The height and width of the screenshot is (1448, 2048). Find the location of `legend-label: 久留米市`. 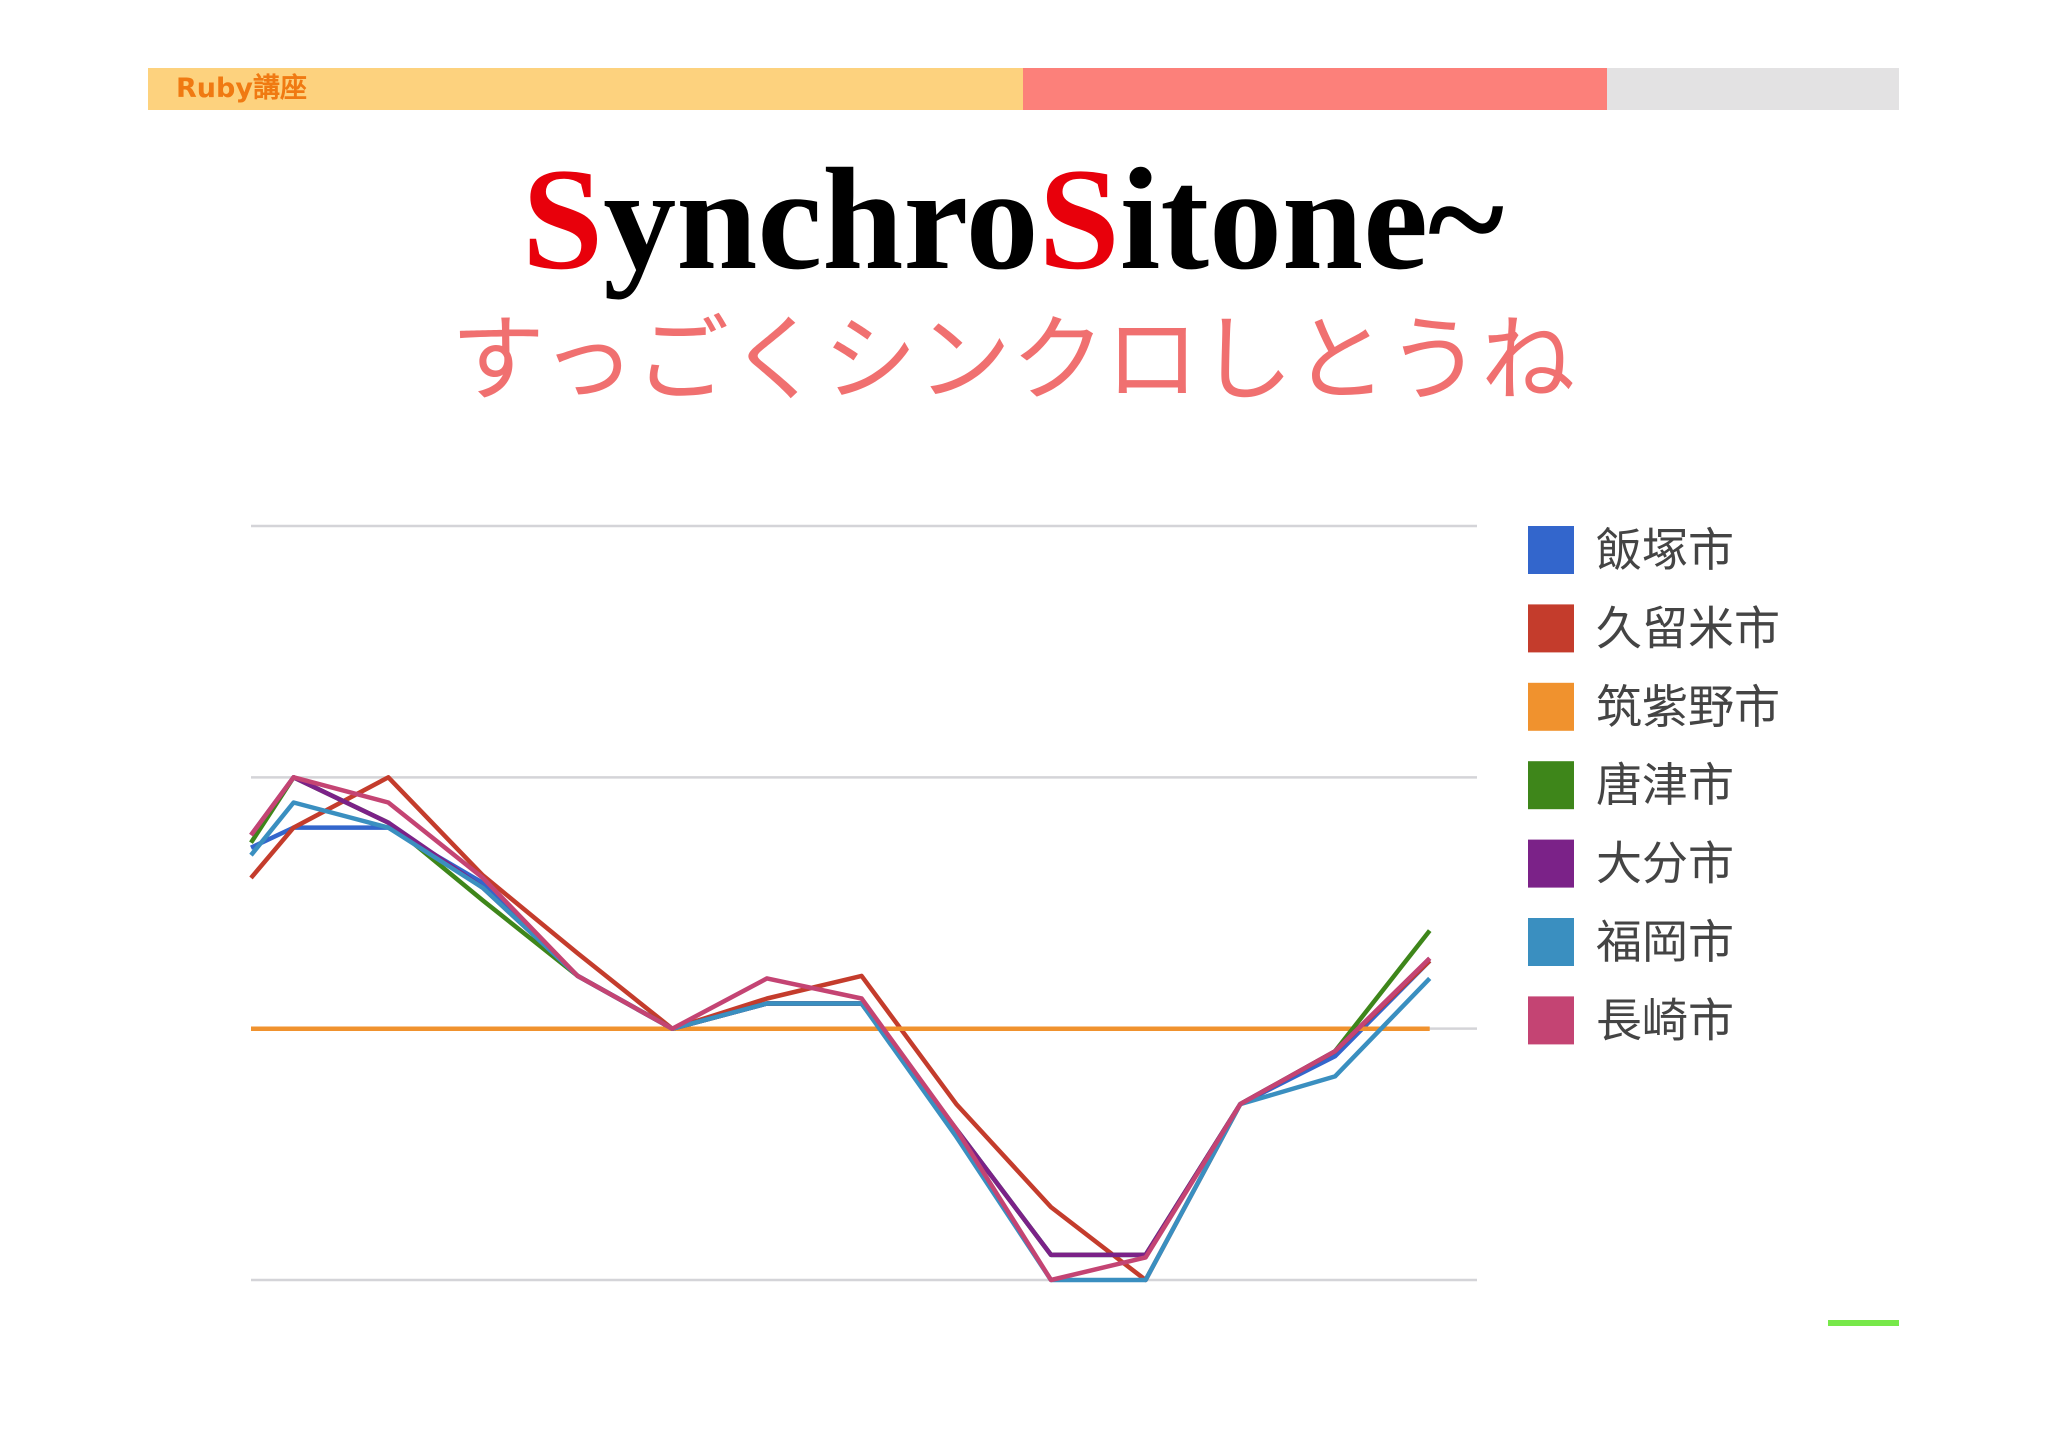

legend-label: 久留米市 is located at coordinates (1688, 628).